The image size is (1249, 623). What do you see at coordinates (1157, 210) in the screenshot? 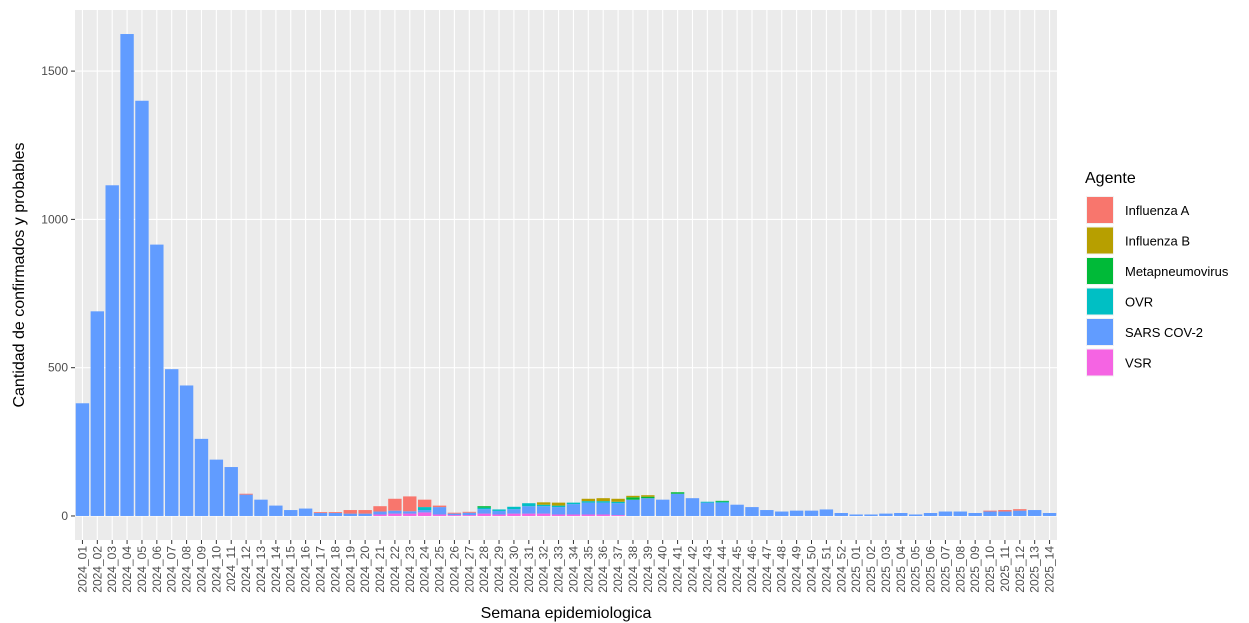
I see `legend-label: Influenza A` at bounding box center [1157, 210].